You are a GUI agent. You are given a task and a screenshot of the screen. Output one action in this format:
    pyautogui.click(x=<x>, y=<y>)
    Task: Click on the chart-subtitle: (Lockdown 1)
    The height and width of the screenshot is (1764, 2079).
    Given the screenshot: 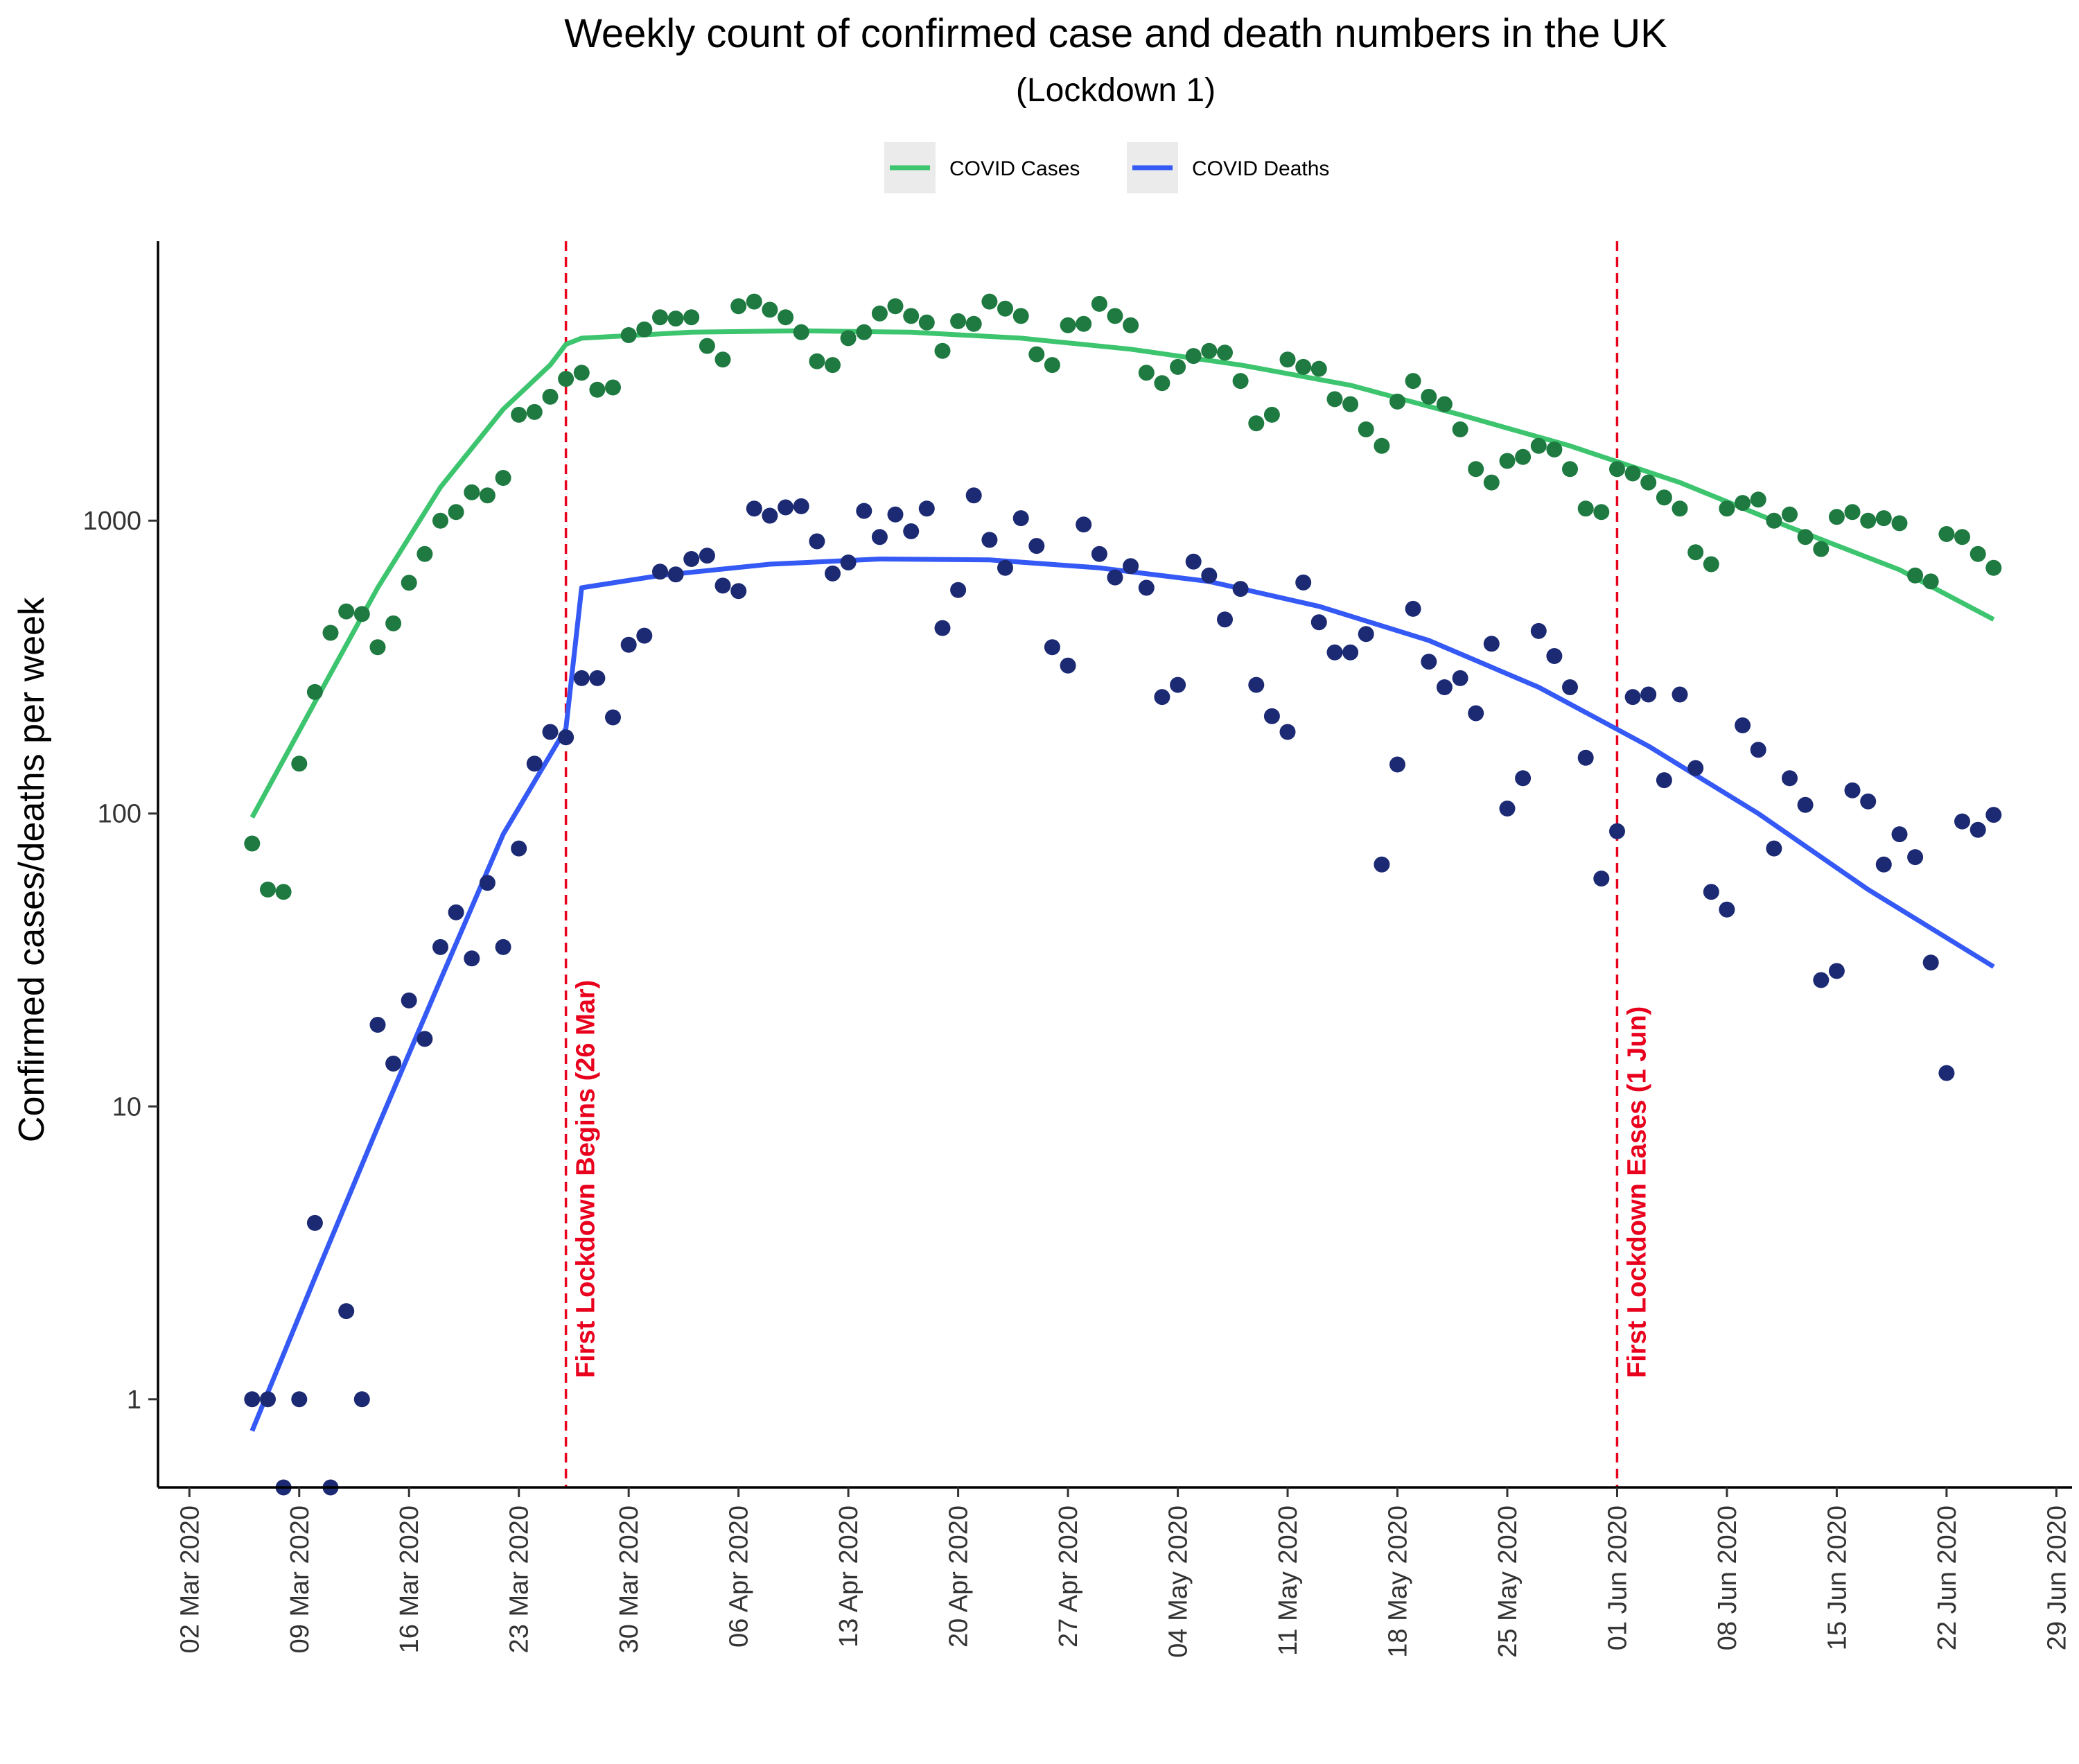 What is the action you would take?
    pyautogui.click(x=1116, y=90)
    